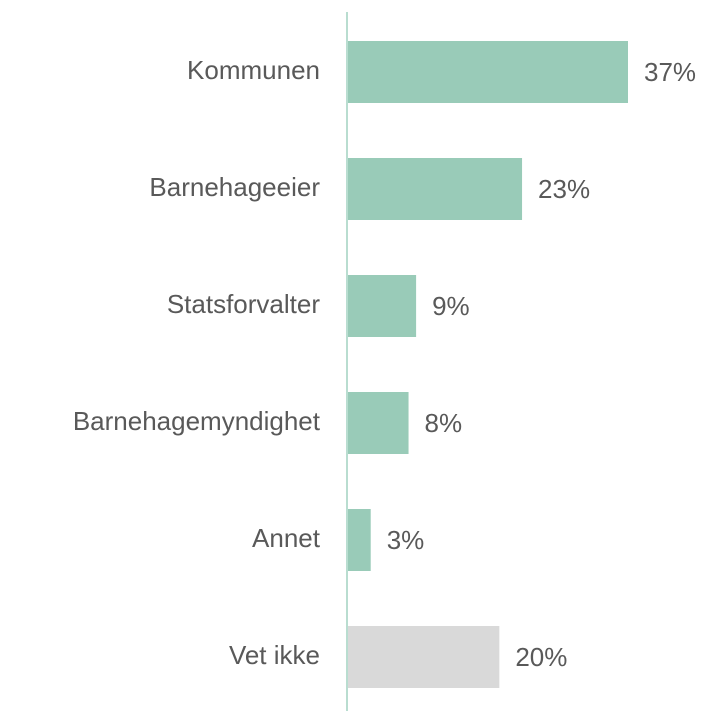 The height and width of the screenshot is (711, 706). What do you see at coordinates (197, 421) in the screenshot?
I see `category-label: Barnehagemyndighet` at bounding box center [197, 421].